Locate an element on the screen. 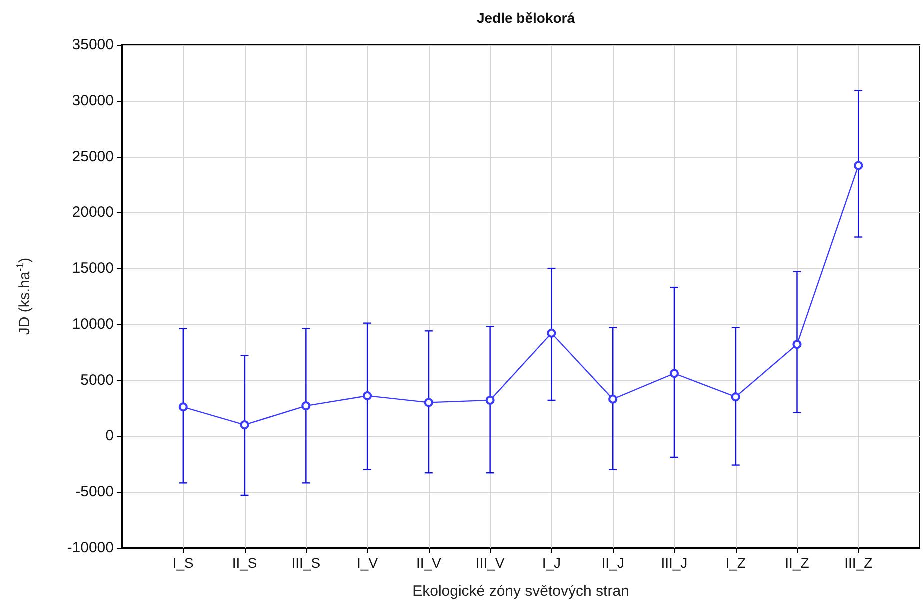 The height and width of the screenshot is (609, 923). x-tick-label: III_J is located at coordinates (674, 563).